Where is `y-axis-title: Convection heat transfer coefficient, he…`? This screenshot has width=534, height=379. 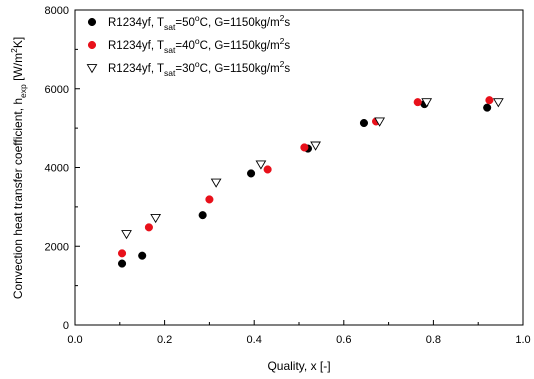
y-axis-title: Convection heat transfer coefficient, he… is located at coordinates (18, 168).